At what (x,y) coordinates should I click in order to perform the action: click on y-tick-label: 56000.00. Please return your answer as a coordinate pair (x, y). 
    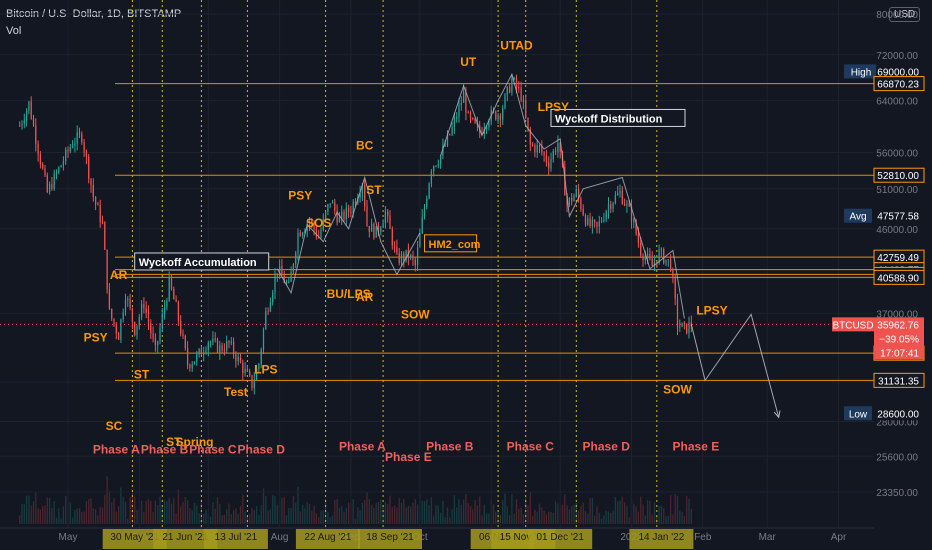
    Looking at the image, I should click on (897, 153).